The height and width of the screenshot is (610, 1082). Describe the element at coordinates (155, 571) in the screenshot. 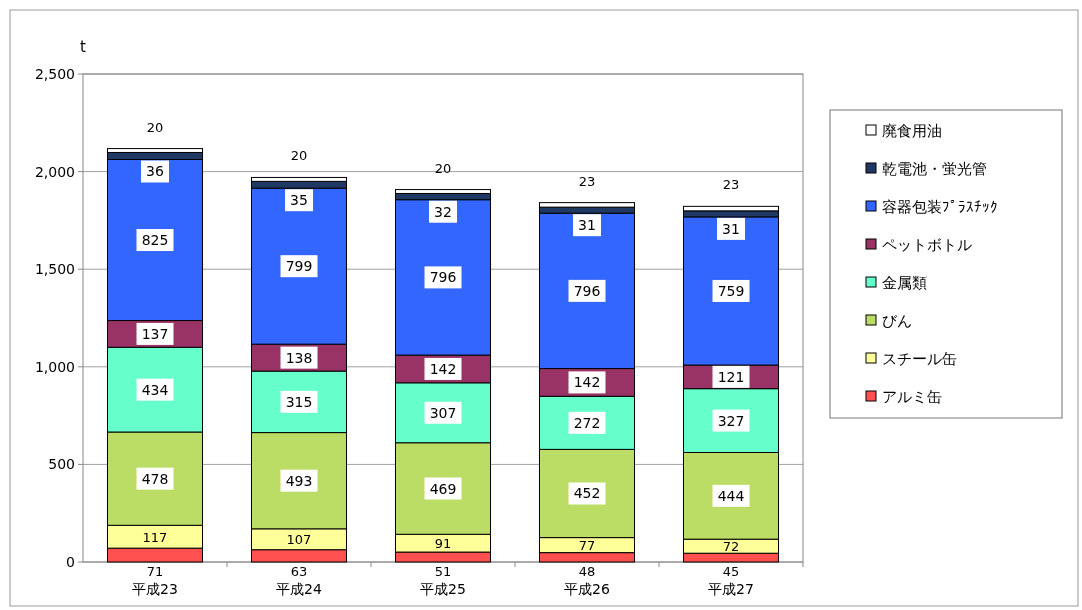

I see `data-label: 71` at that location.